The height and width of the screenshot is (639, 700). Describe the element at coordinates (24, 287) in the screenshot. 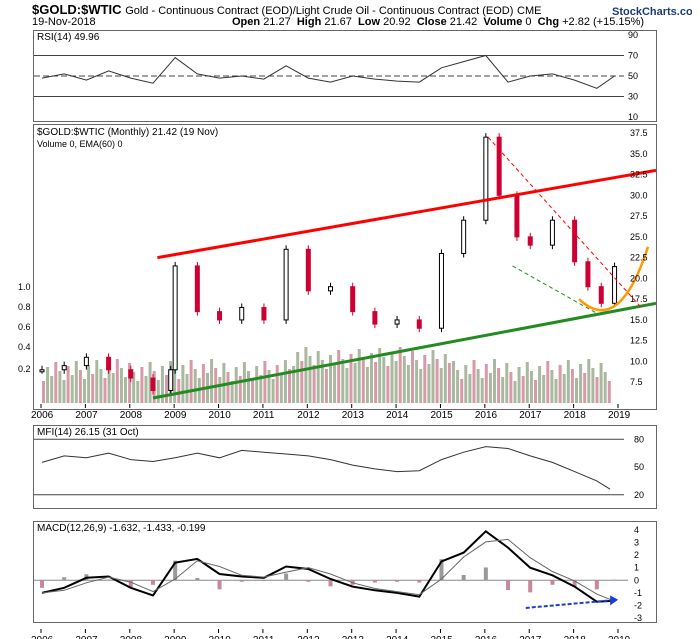

I see `volume-ytick: 1.0` at that location.